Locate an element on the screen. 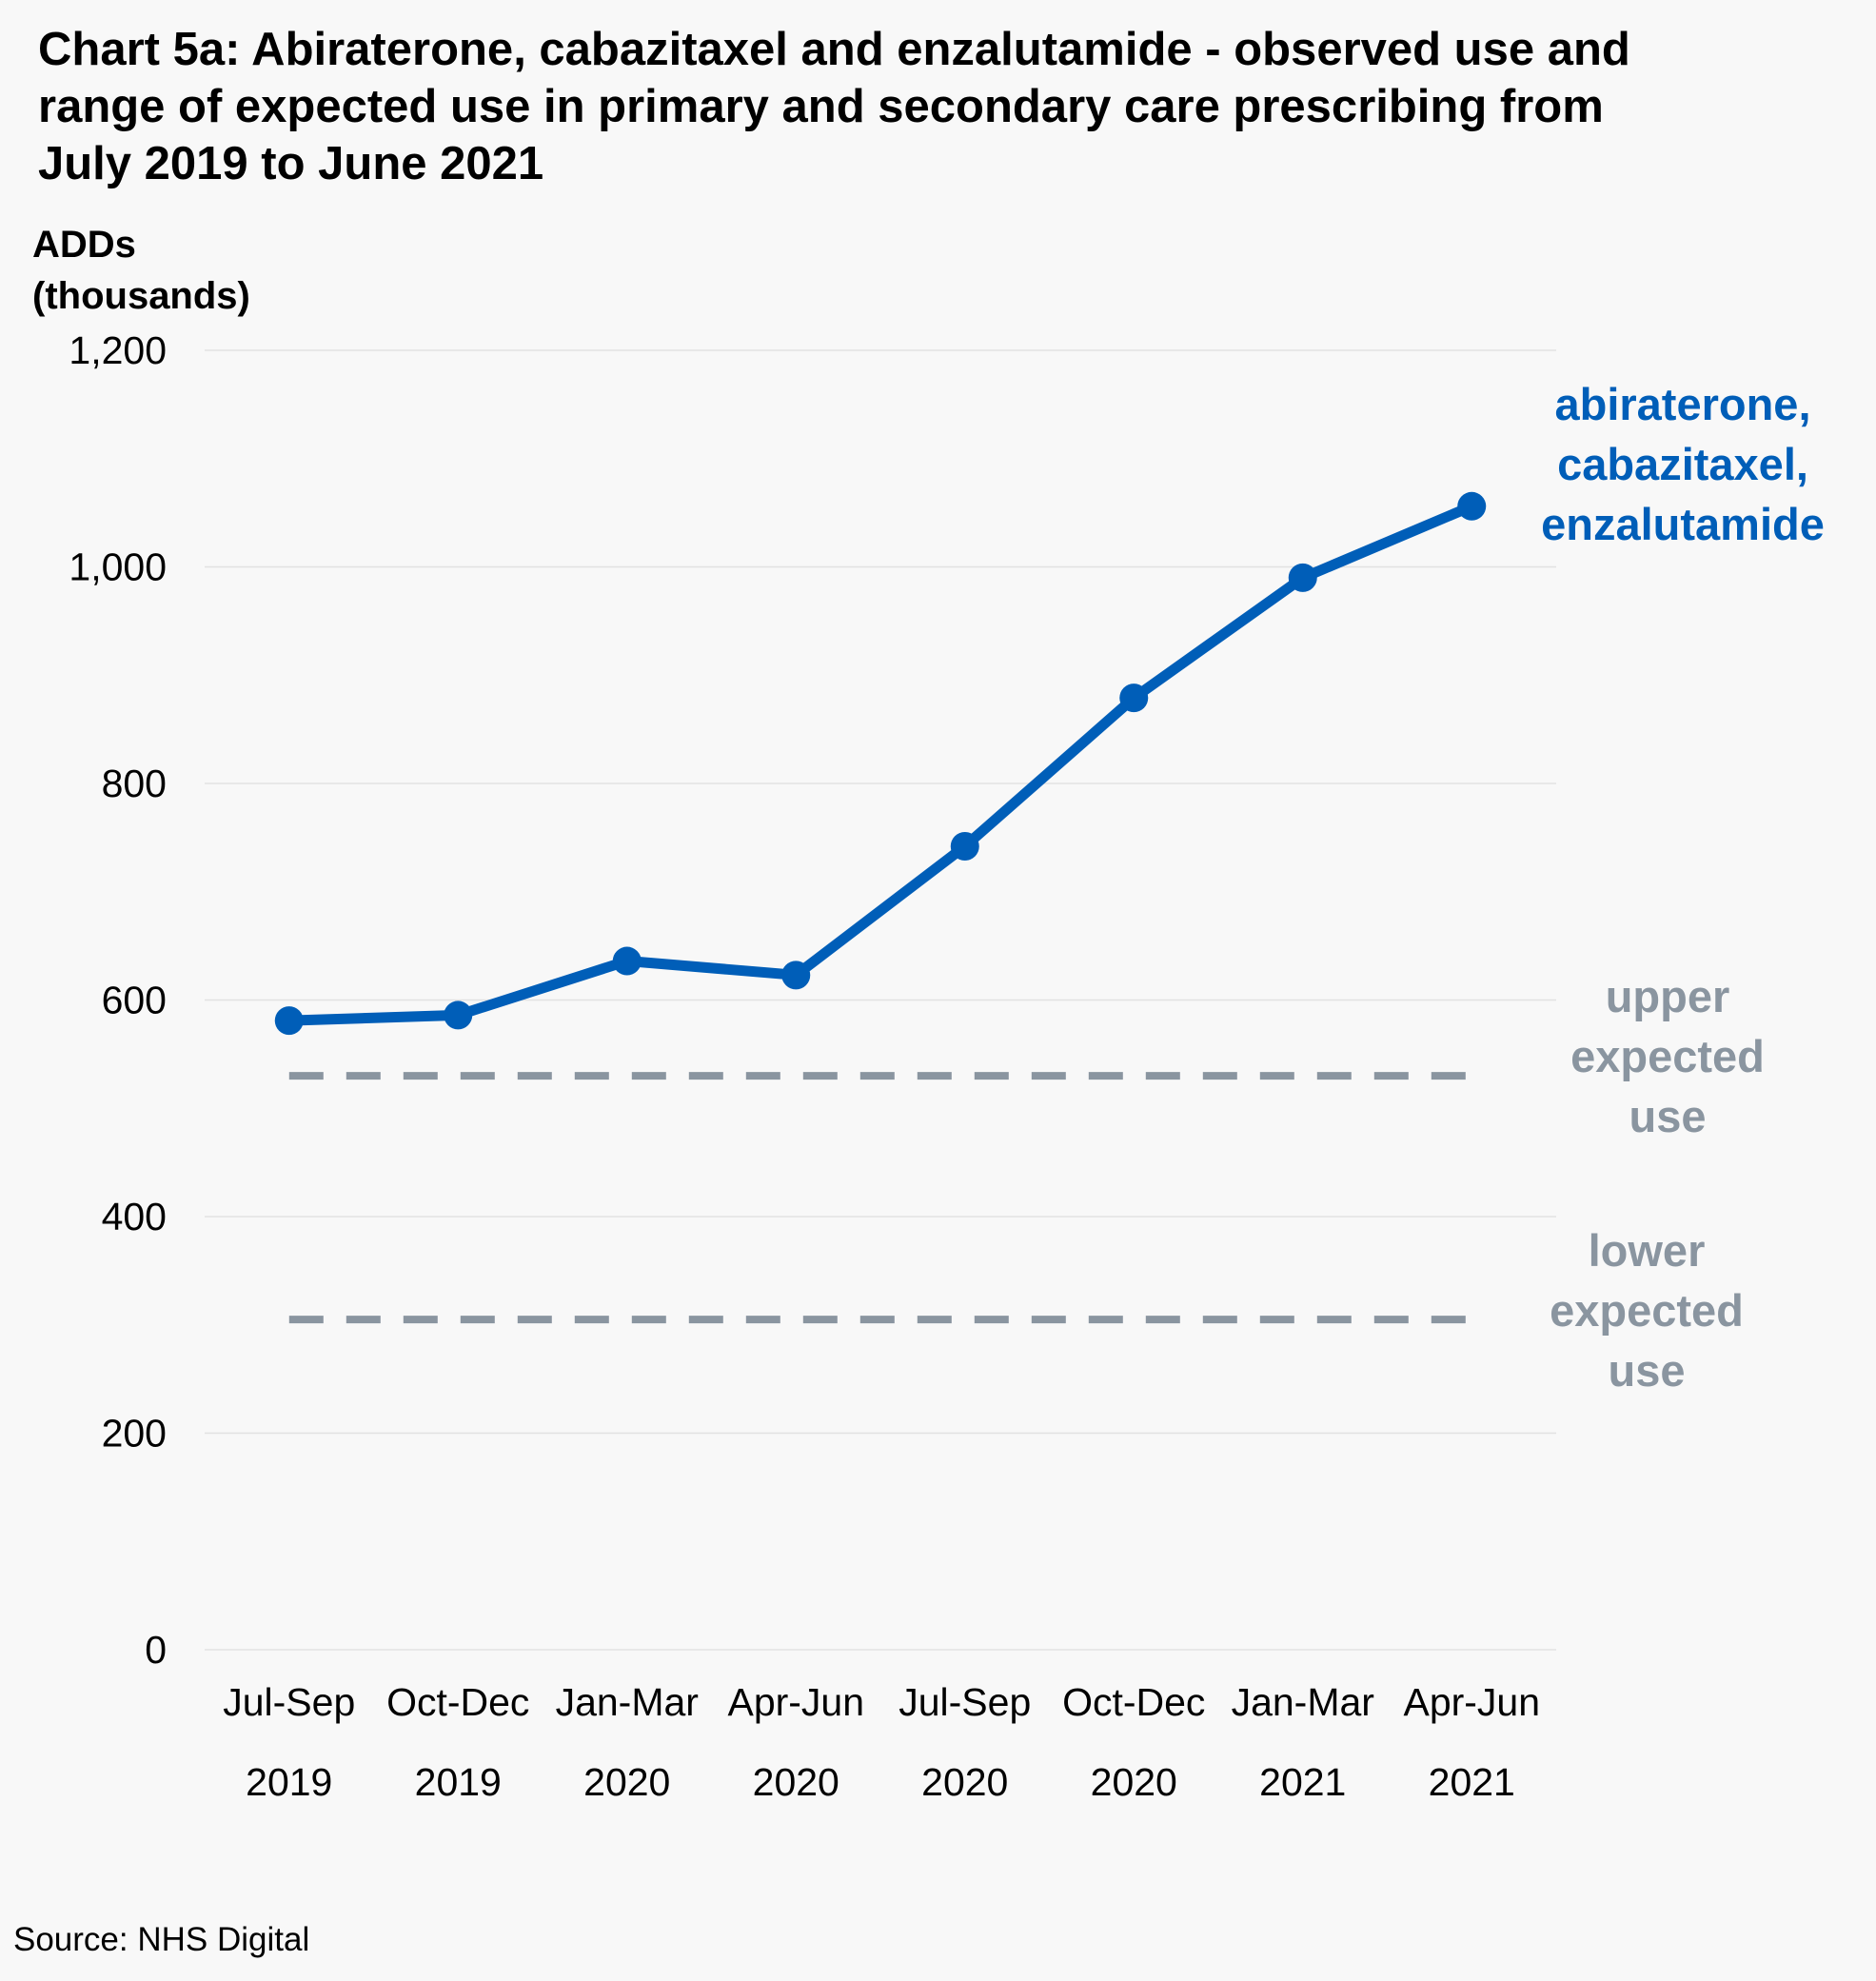 This screenshot has width=1876, height=1981. y-tick-label: 600 is located at coordinates (134, 1000).